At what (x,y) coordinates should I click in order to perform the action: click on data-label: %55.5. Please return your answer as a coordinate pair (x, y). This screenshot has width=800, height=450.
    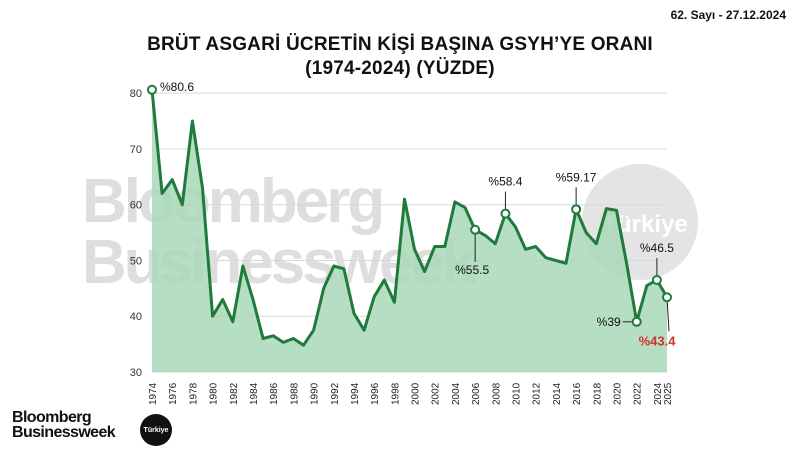
    Looking at the image, I should click on (472, 270).